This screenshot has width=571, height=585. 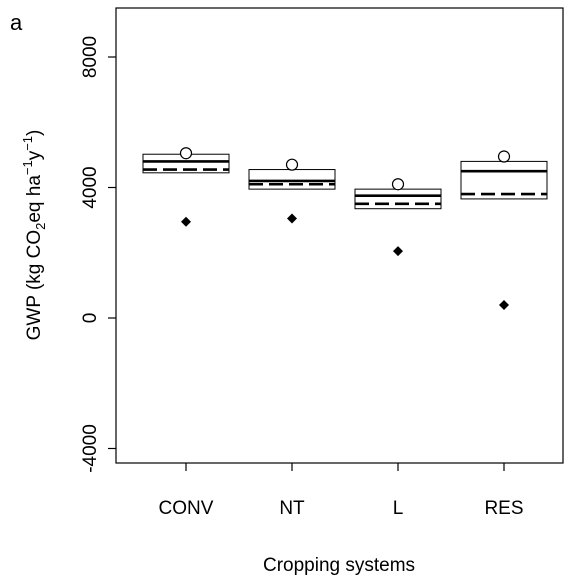 I want to click on y-axis-title-sup1: −1, so click(x=27, y=167).